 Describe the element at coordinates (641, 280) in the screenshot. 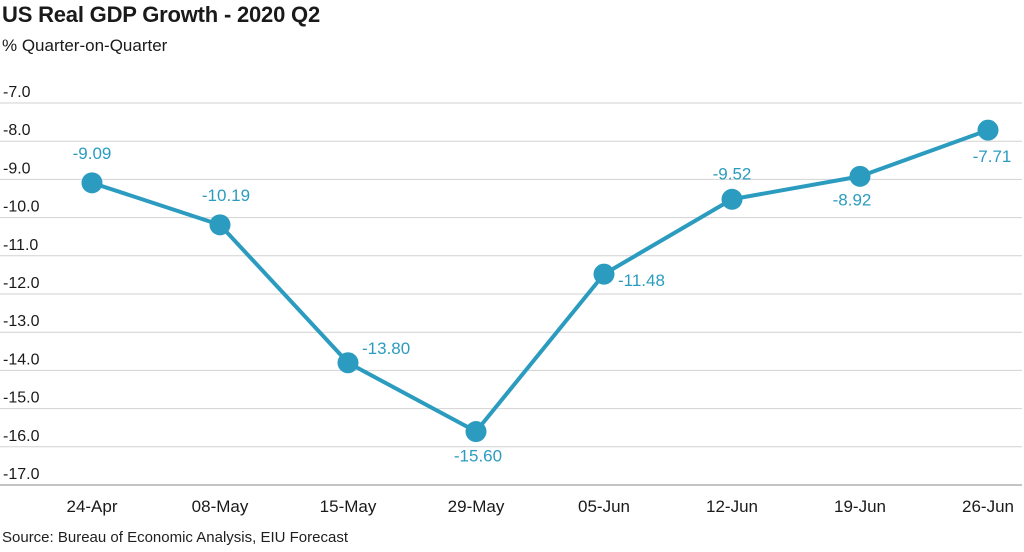

I see `data-label: -11.48` at that location.